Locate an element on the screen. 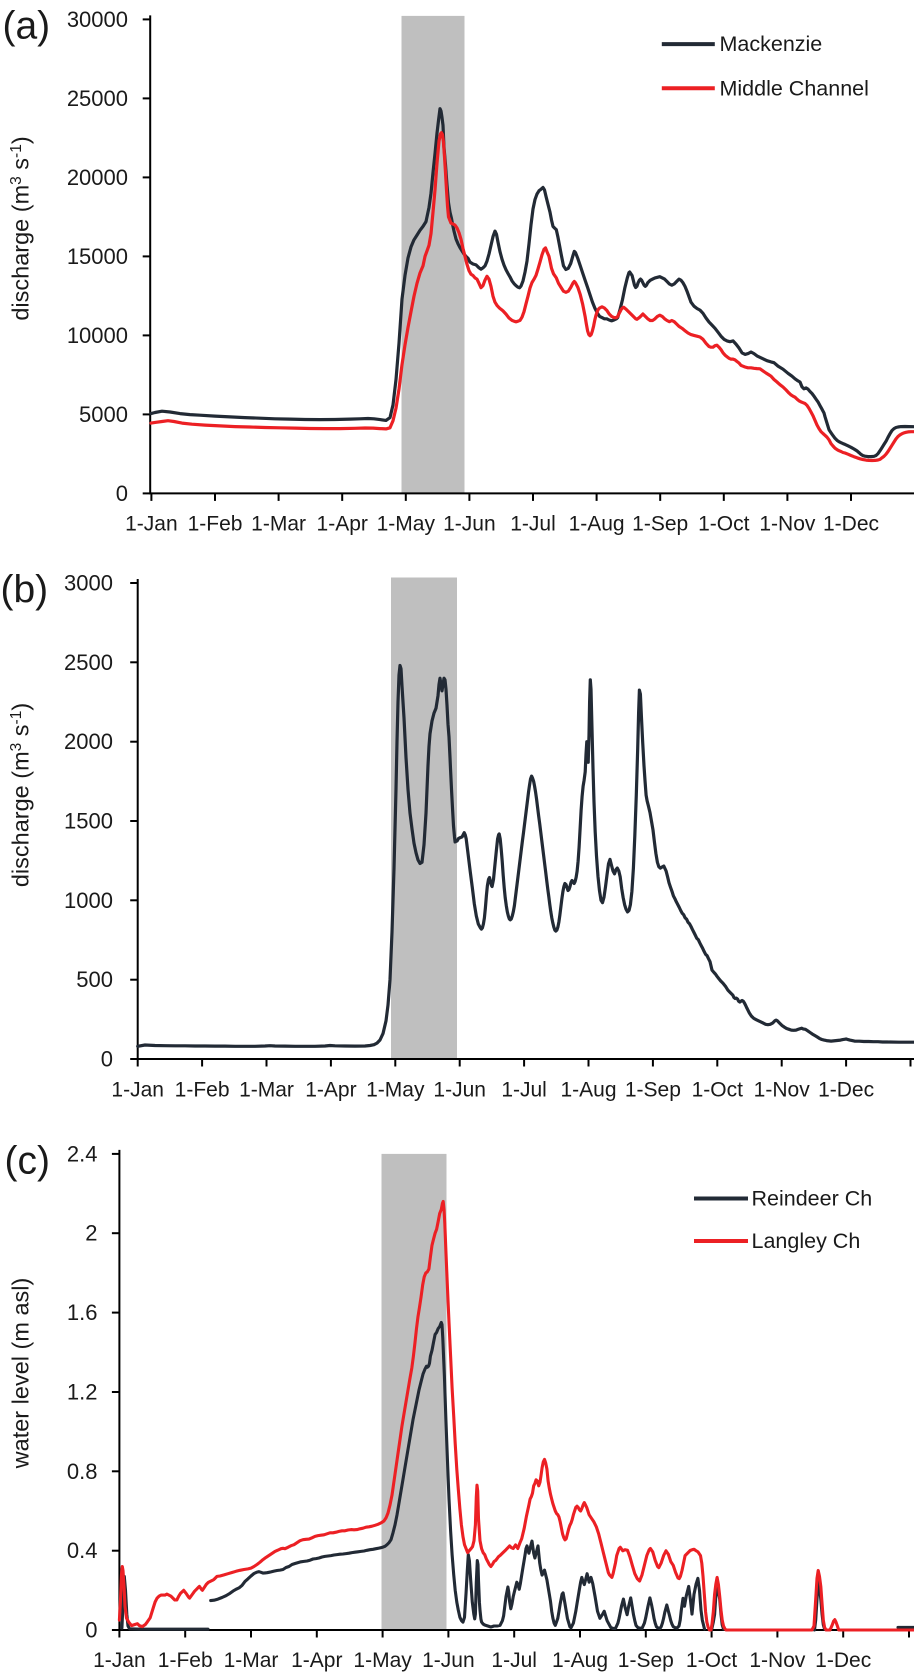  svg-text: 1000 is located at coordinates (88, 900).